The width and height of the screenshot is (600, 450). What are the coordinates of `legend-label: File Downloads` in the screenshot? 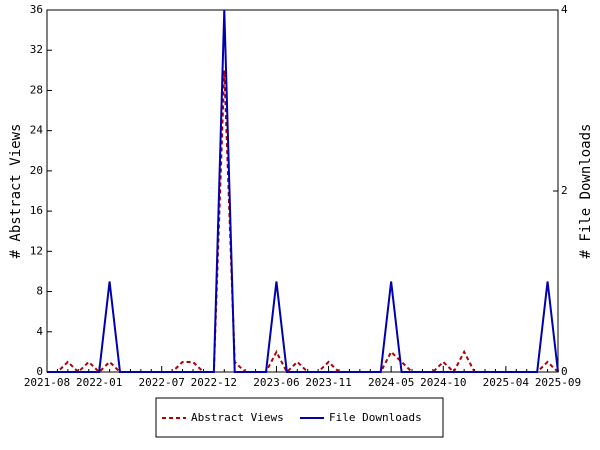 It's located at (375, 417).